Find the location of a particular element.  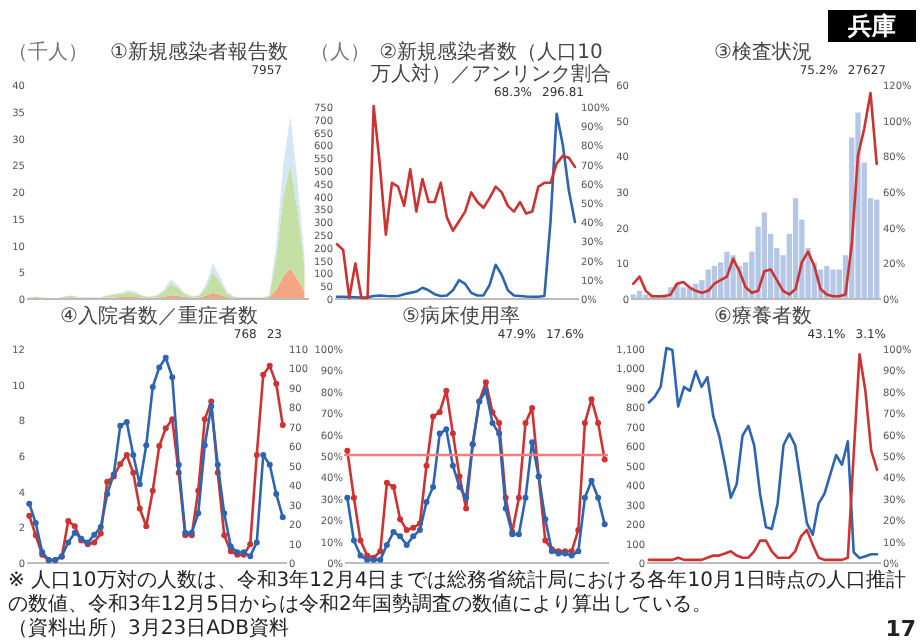

y-axis-title: （人） is located at coordinates (340, 53).